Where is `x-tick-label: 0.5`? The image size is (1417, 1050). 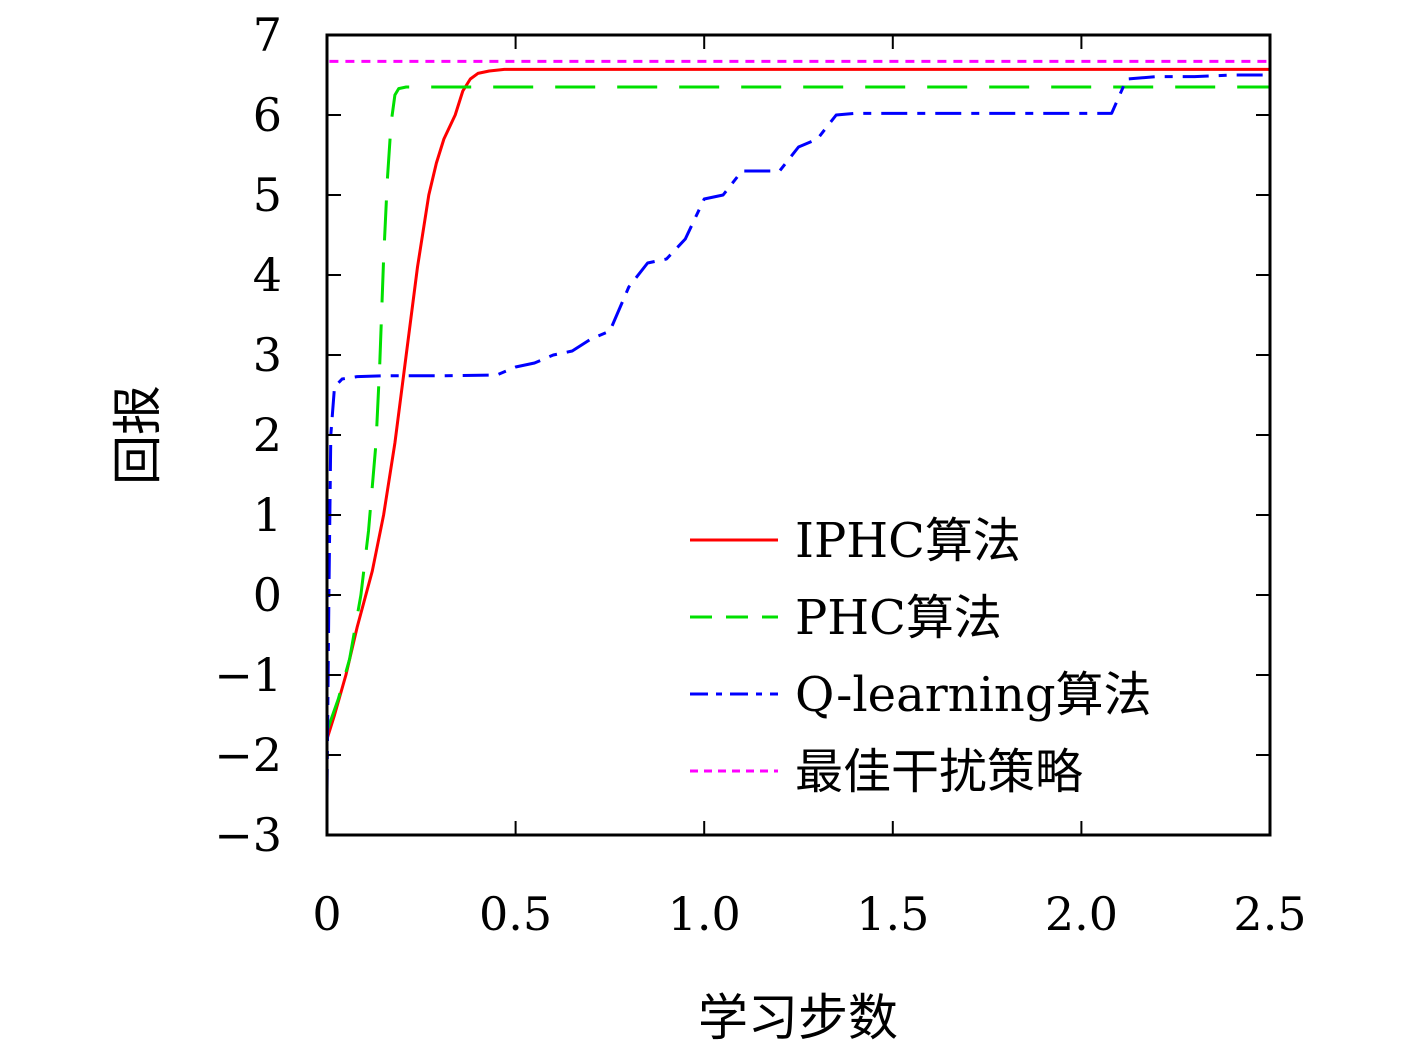 x-tick-label: 0.5 is located at coordinates (515, 914).